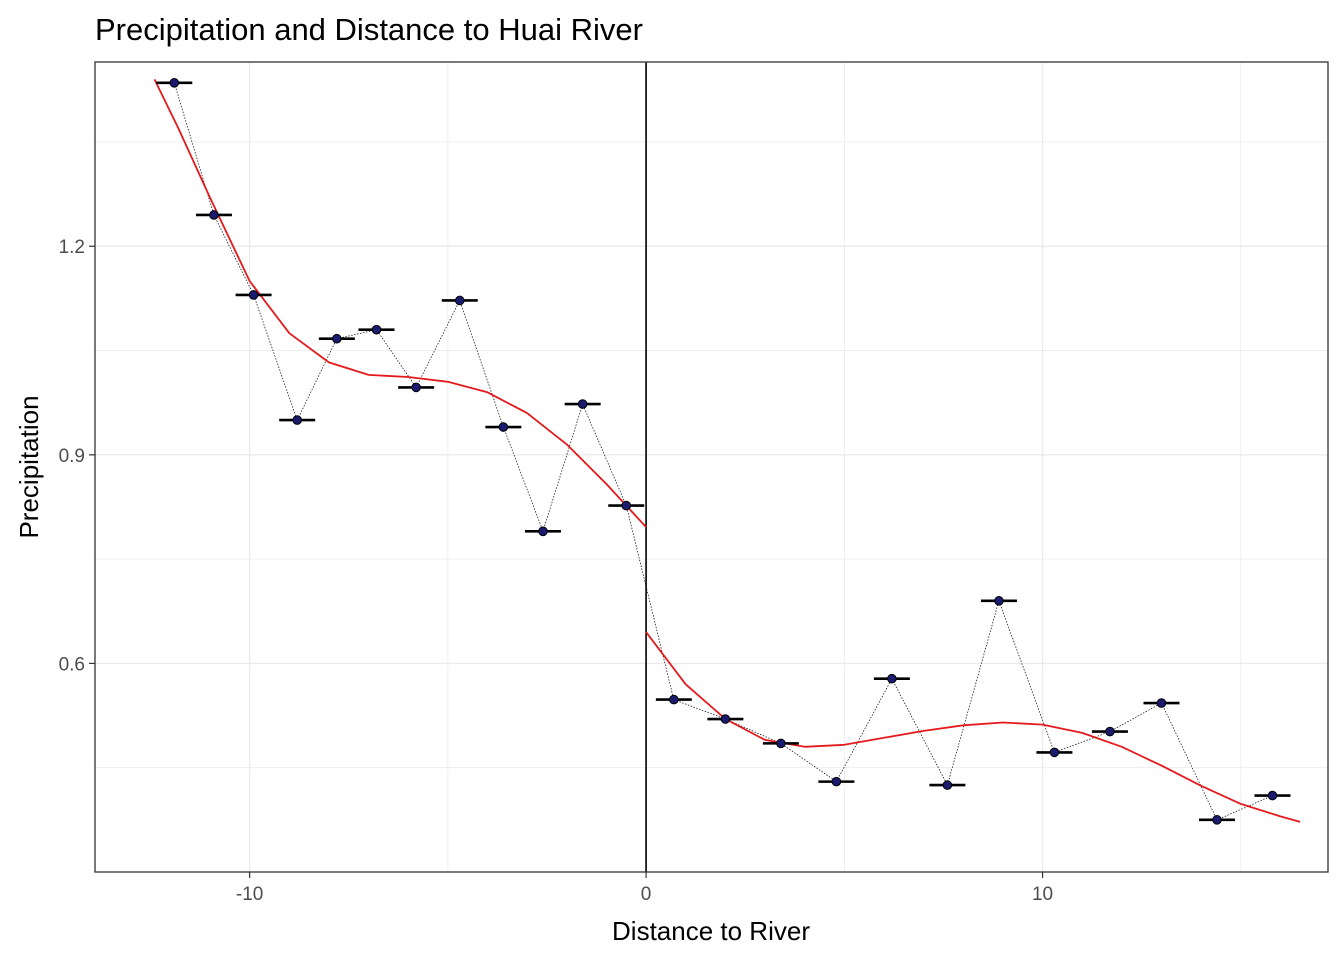 The image size is (1344, 960). I want to click on fit-curve-right, so click(973, 727).